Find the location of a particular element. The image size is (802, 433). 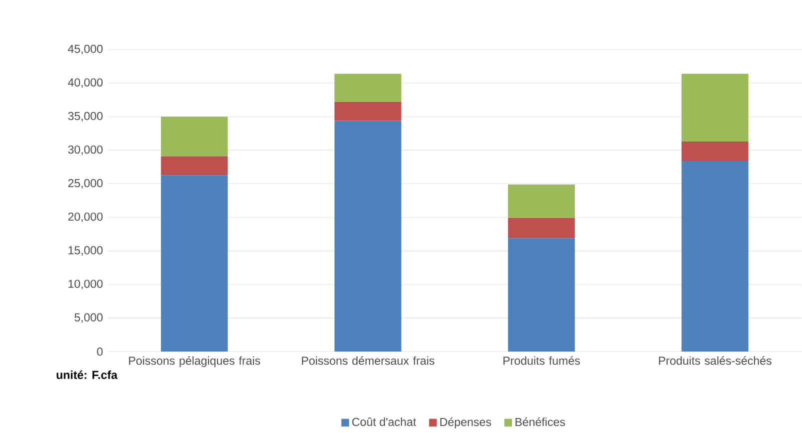

y-tick-label: 5,000 is located at coordinates (88, 318).